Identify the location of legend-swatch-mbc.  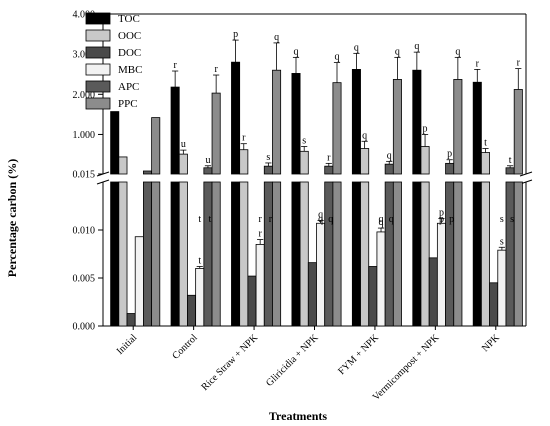
(98, 69).